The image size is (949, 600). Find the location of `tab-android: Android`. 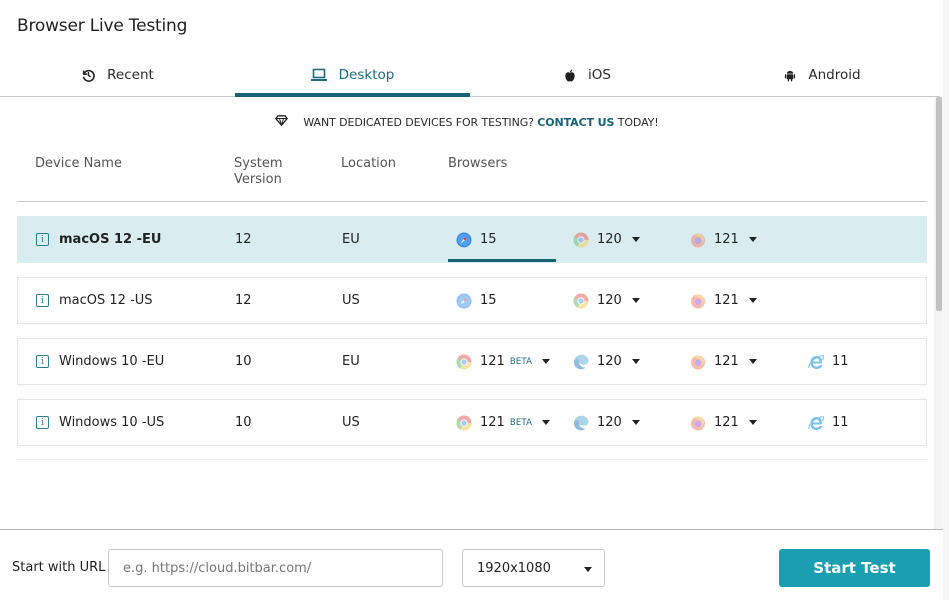

tab-android: Android is located at coordinates (822, 75).